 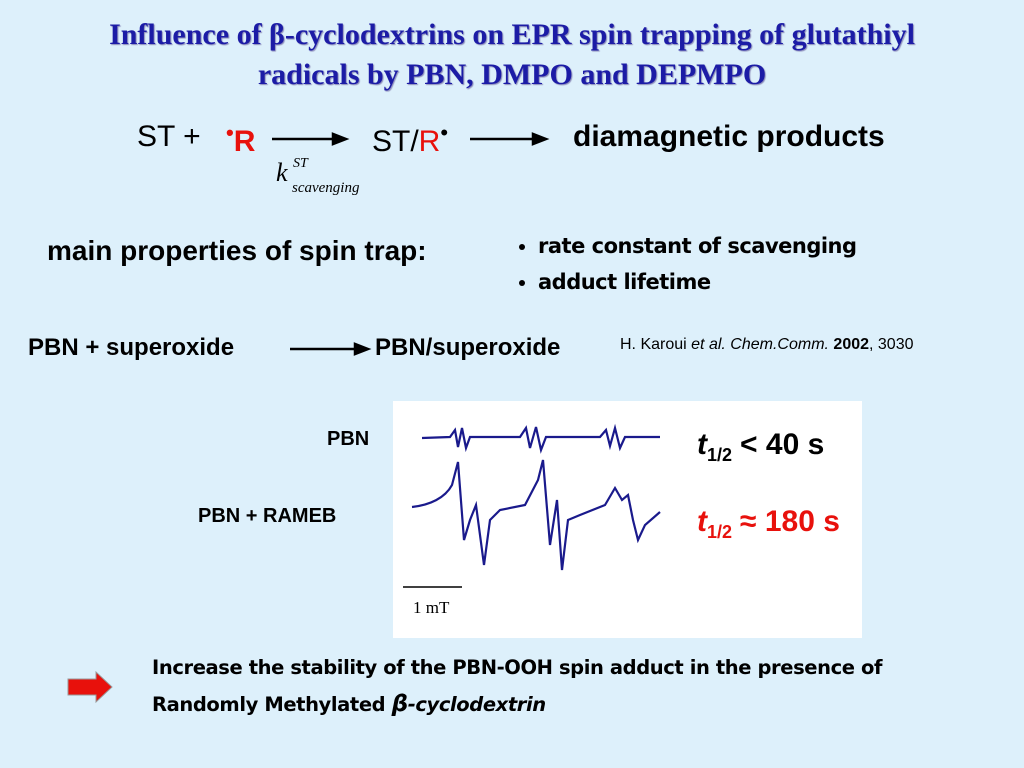 What do you see at coordinates (282, 172) in the screenshot?
I see `rate-symbol: k` at bounding box center [282, 172].